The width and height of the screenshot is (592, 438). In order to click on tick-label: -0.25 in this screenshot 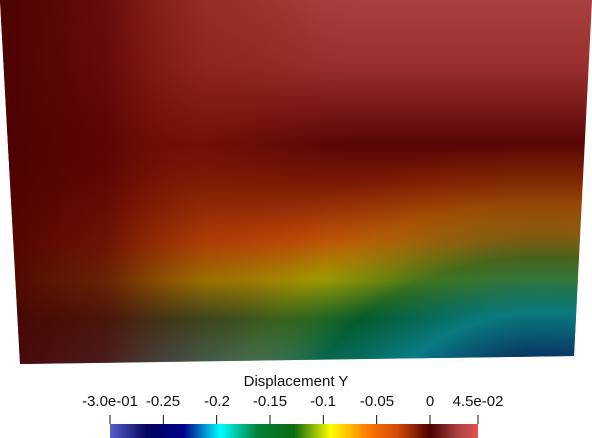, I will do `click(163, 401)`.